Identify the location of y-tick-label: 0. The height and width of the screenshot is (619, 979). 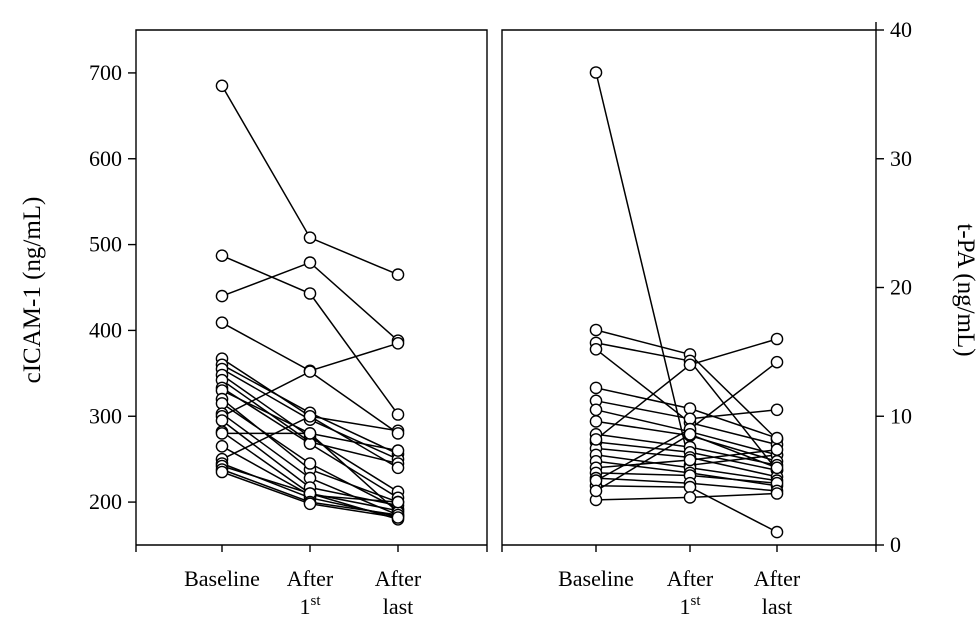
(895, 544).